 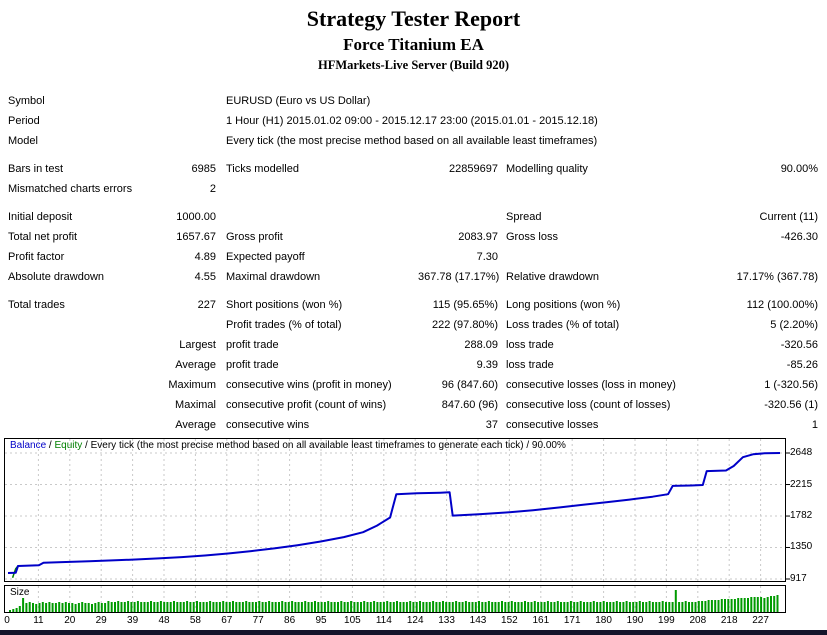 I want to click on stat-value: 2, so click(x=212, y=189).